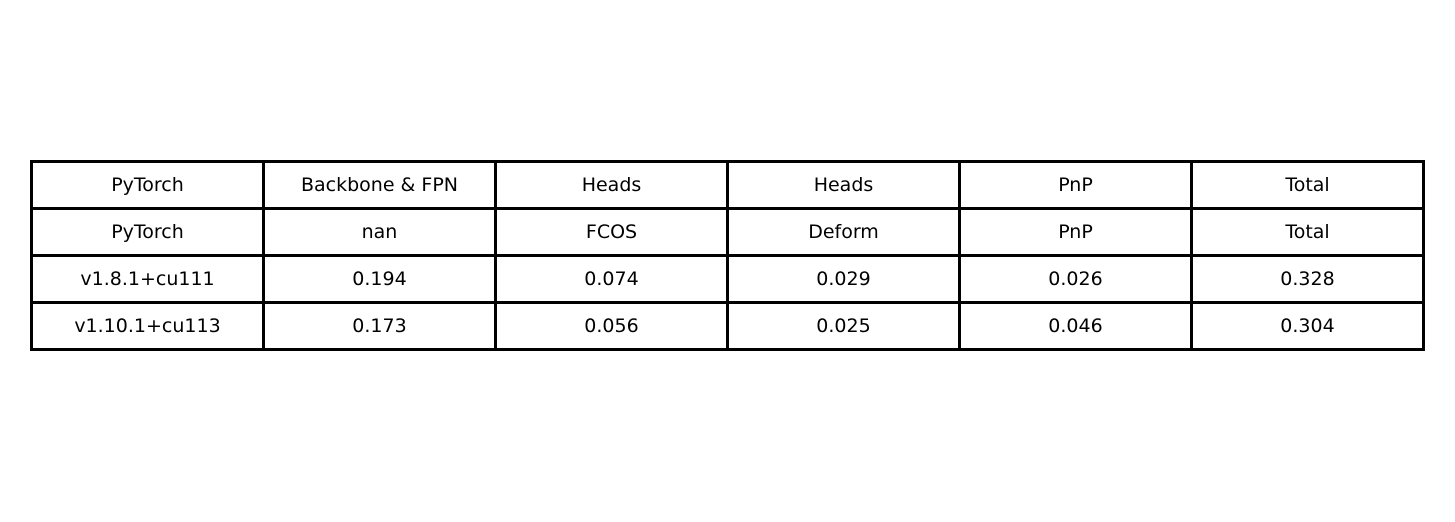 The width and height of the screenshot is (1455, 522). What do you see at coordinates (611, 232) in the screenshot?
I see `table-header-cell: FCOS` at bounding box center [611, 232].